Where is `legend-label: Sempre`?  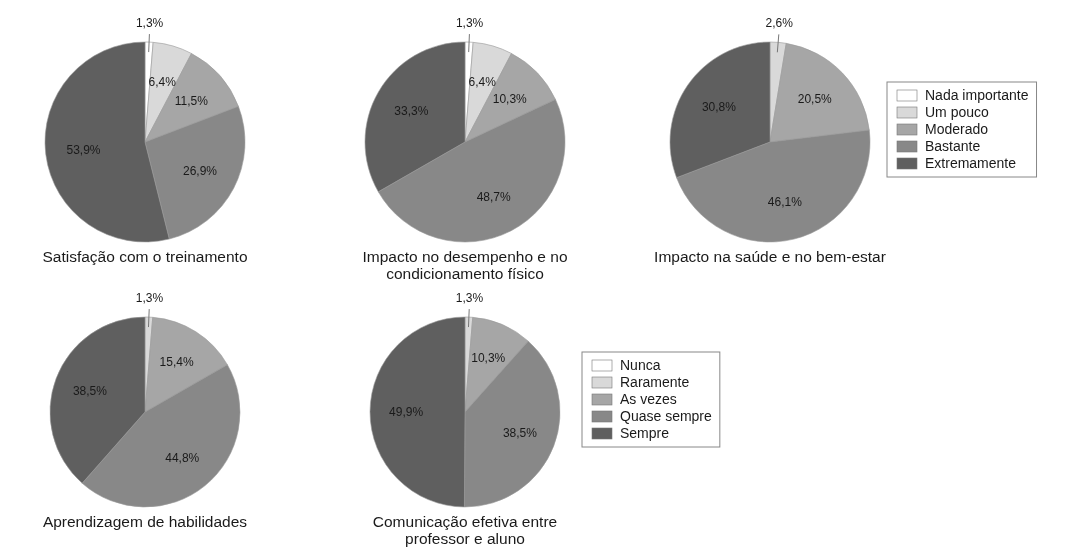 legend-label: Sempre is located at coordinates (645, 433).